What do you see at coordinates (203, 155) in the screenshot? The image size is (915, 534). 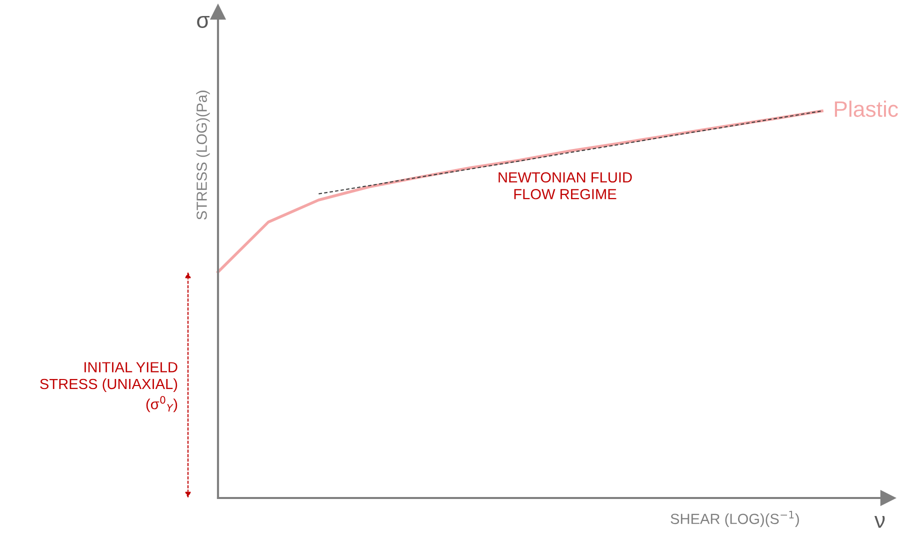 I see `y-axis-title: STRESS (LOG)(Pa)` at bounding box center [203, 155].